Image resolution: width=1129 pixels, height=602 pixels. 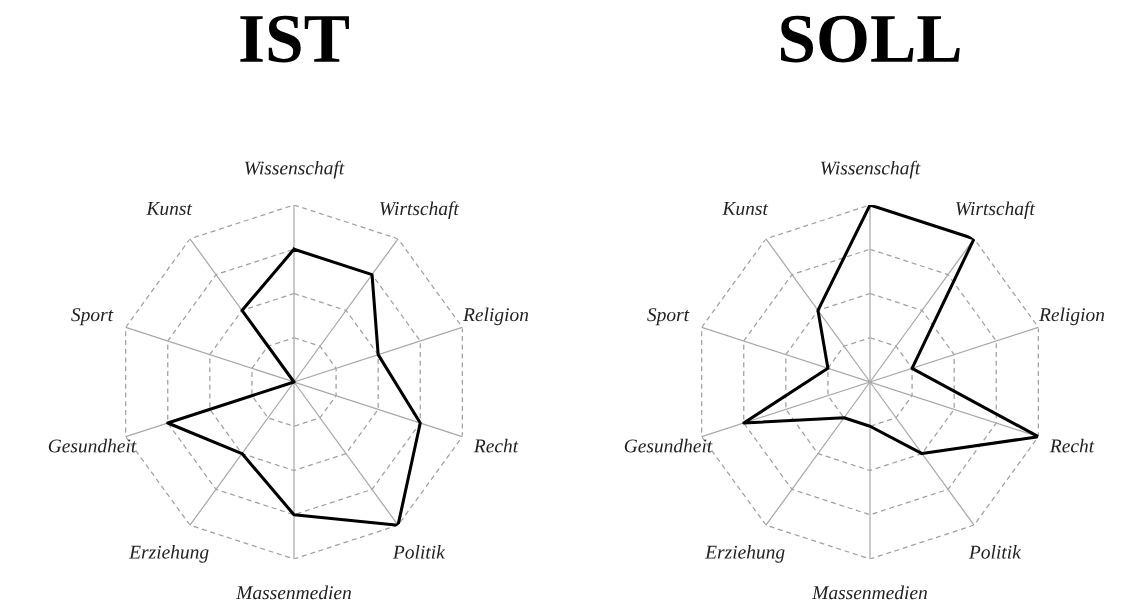 I want to click on chart-title: IST, so click(x=294, y=39).